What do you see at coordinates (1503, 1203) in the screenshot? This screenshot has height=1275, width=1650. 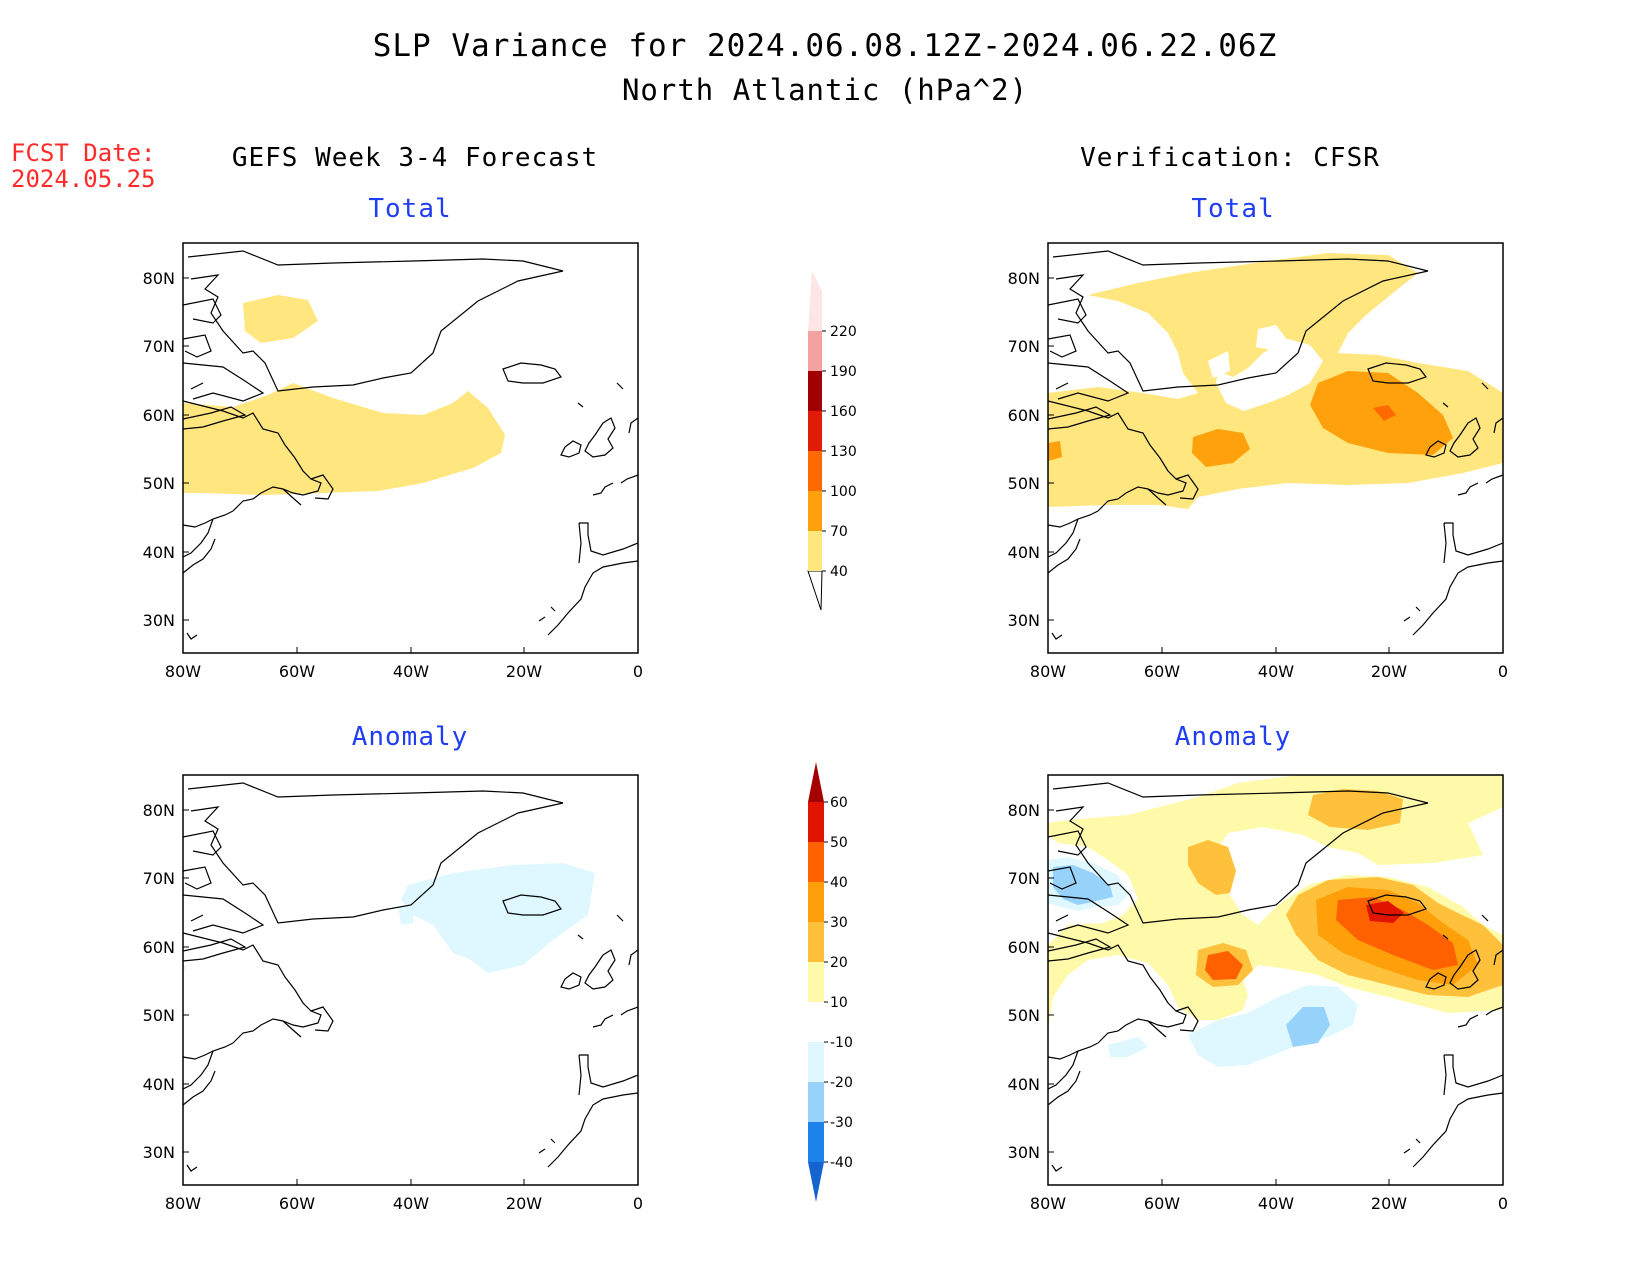 I see `verification-anomaly-lon-label: 0` at bounding box center [1503, 1203].